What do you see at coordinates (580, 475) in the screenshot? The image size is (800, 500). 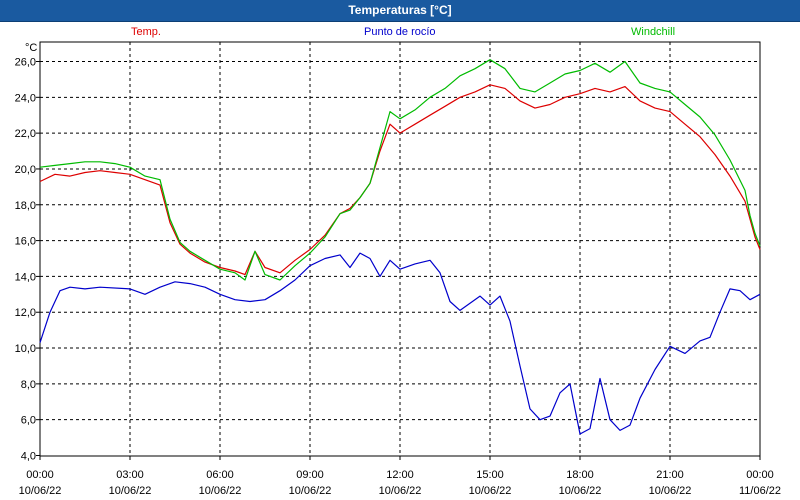 I see `x-tick-time: 18:00` at bounding box center [580, 475].